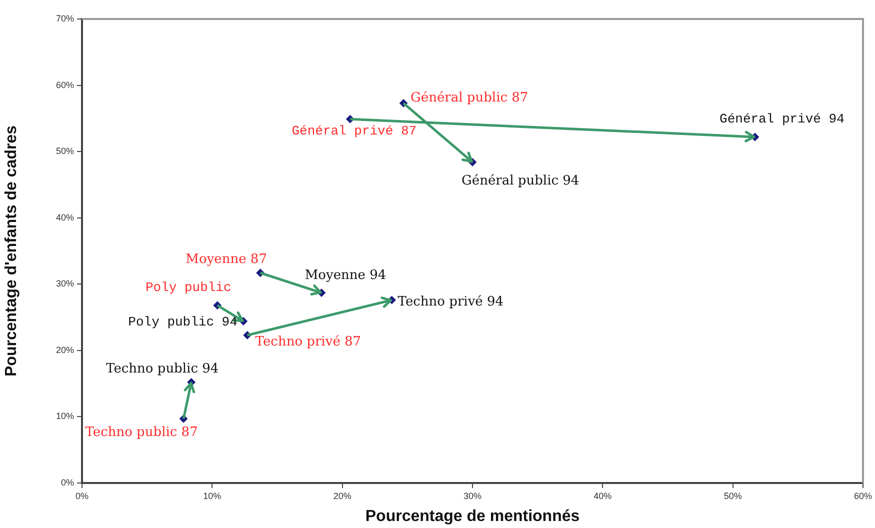 The width and height of the screenshot is (875, 528). Describe the element at coordinates (226, 260) in the screenshot. I see `data-label: Moyenne 87` at that location.